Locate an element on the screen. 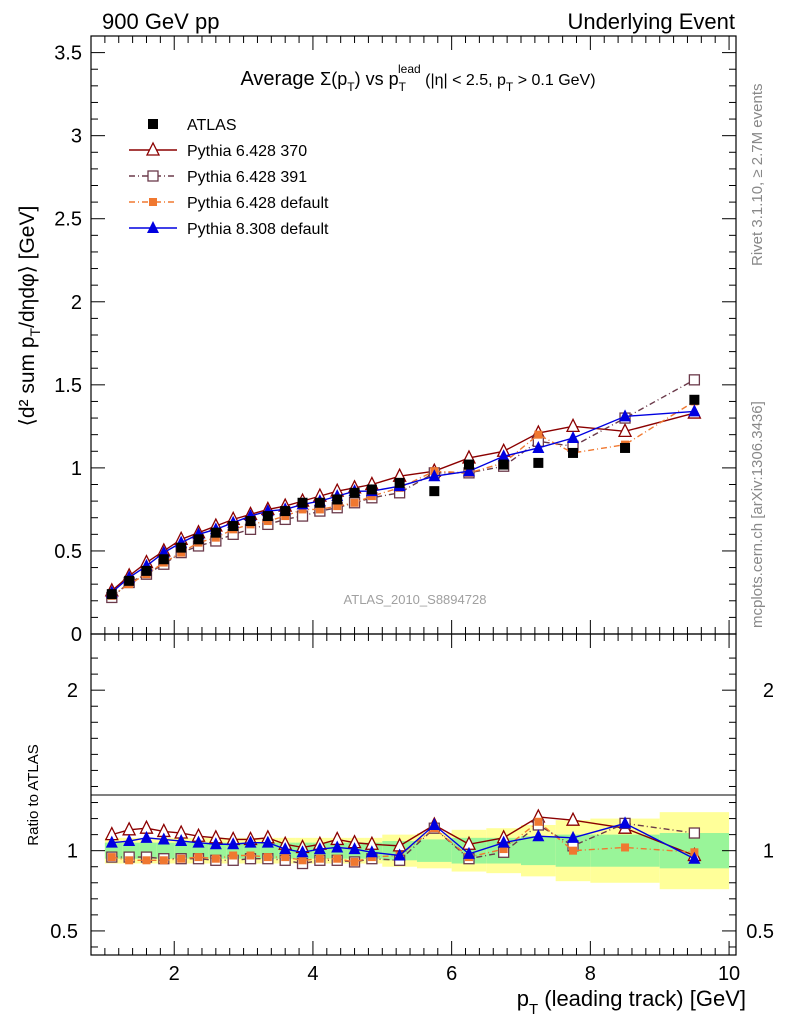 Image resolution: width=786 pixels, height=1024 pixels. y-tick-label-ratio: 1 is located at coordinates (72, 852).